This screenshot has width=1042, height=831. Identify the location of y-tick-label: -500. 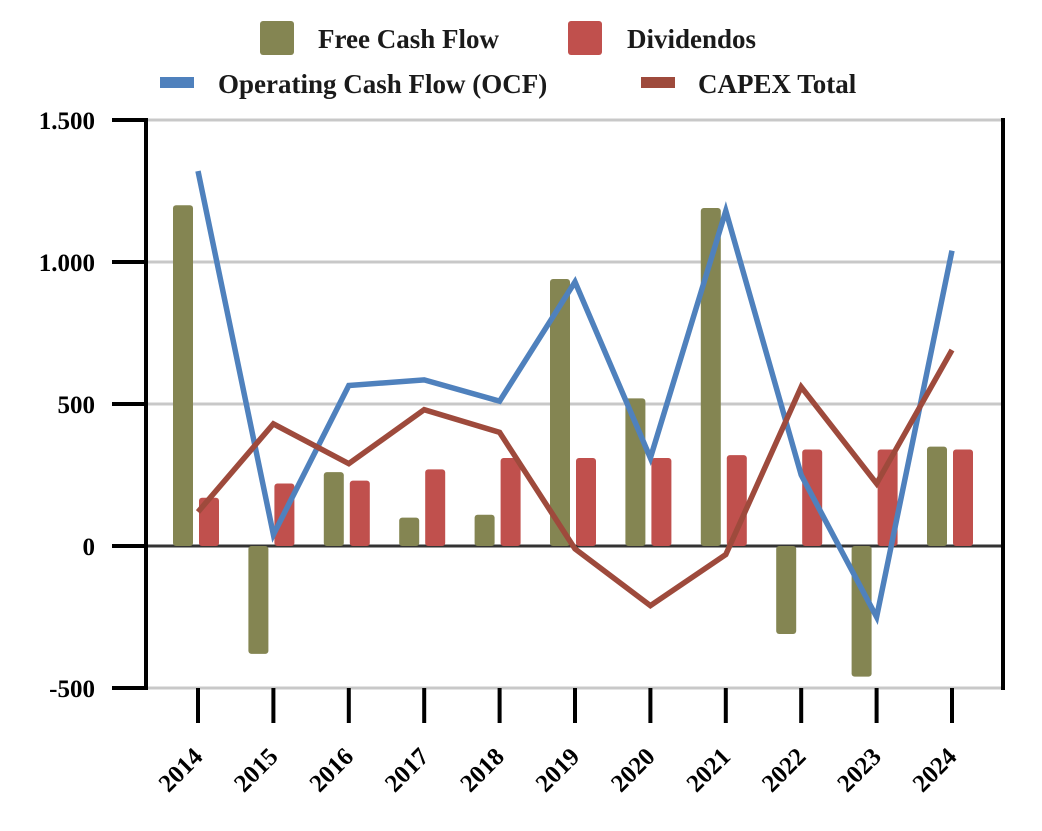
(72, 689).